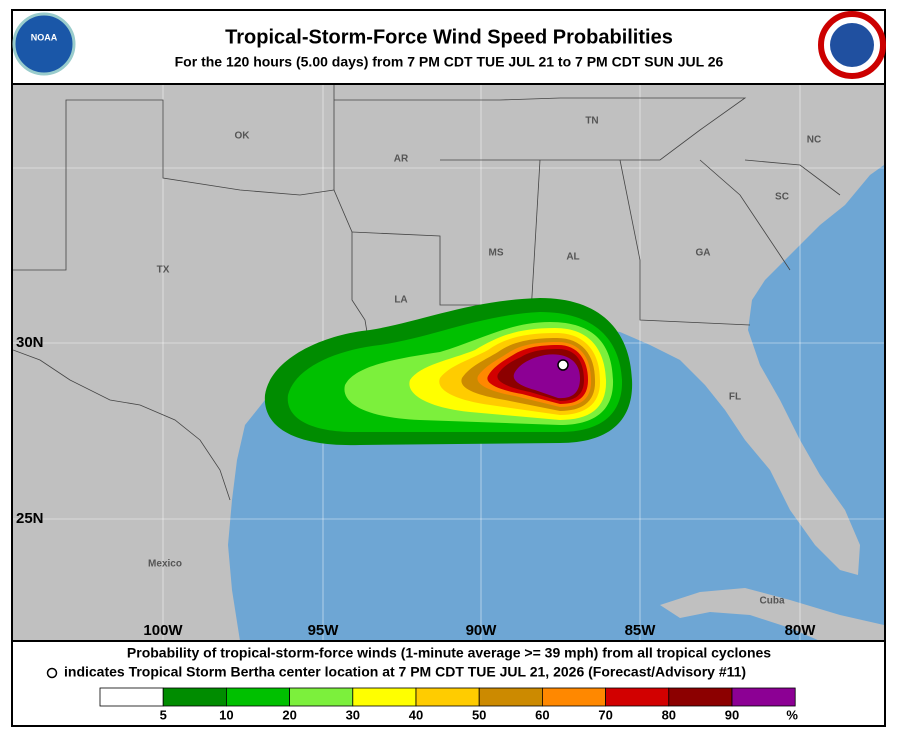 Image resolution: width=897 pixels, height=743 pixels. What do you see at coordinates (772, 614) in the screenshot?
I see `cuba` at bounding box center [772, 614].